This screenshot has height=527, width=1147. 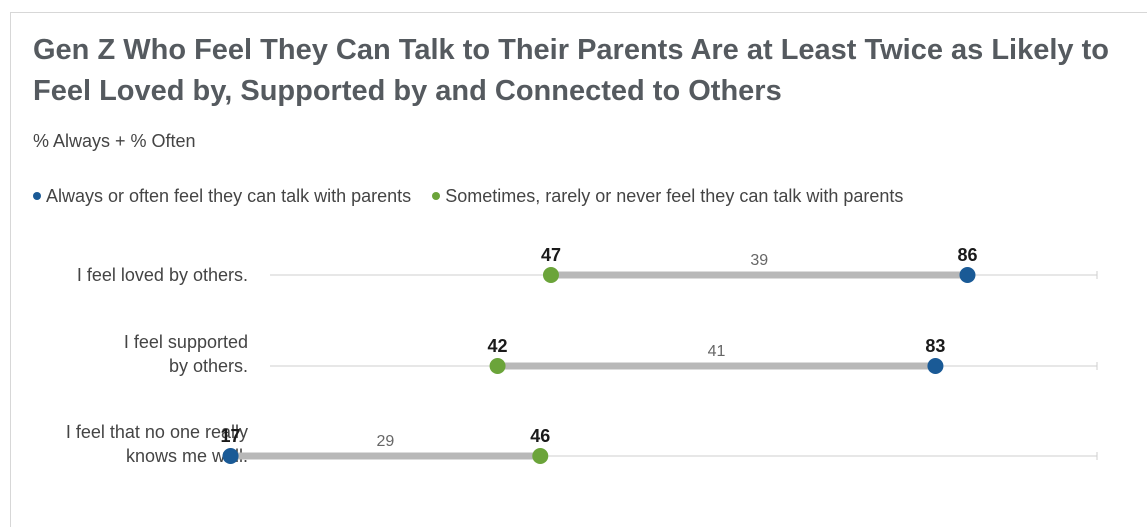 I want to click on value-label-always-often: 17, so click(x=231, y=436).